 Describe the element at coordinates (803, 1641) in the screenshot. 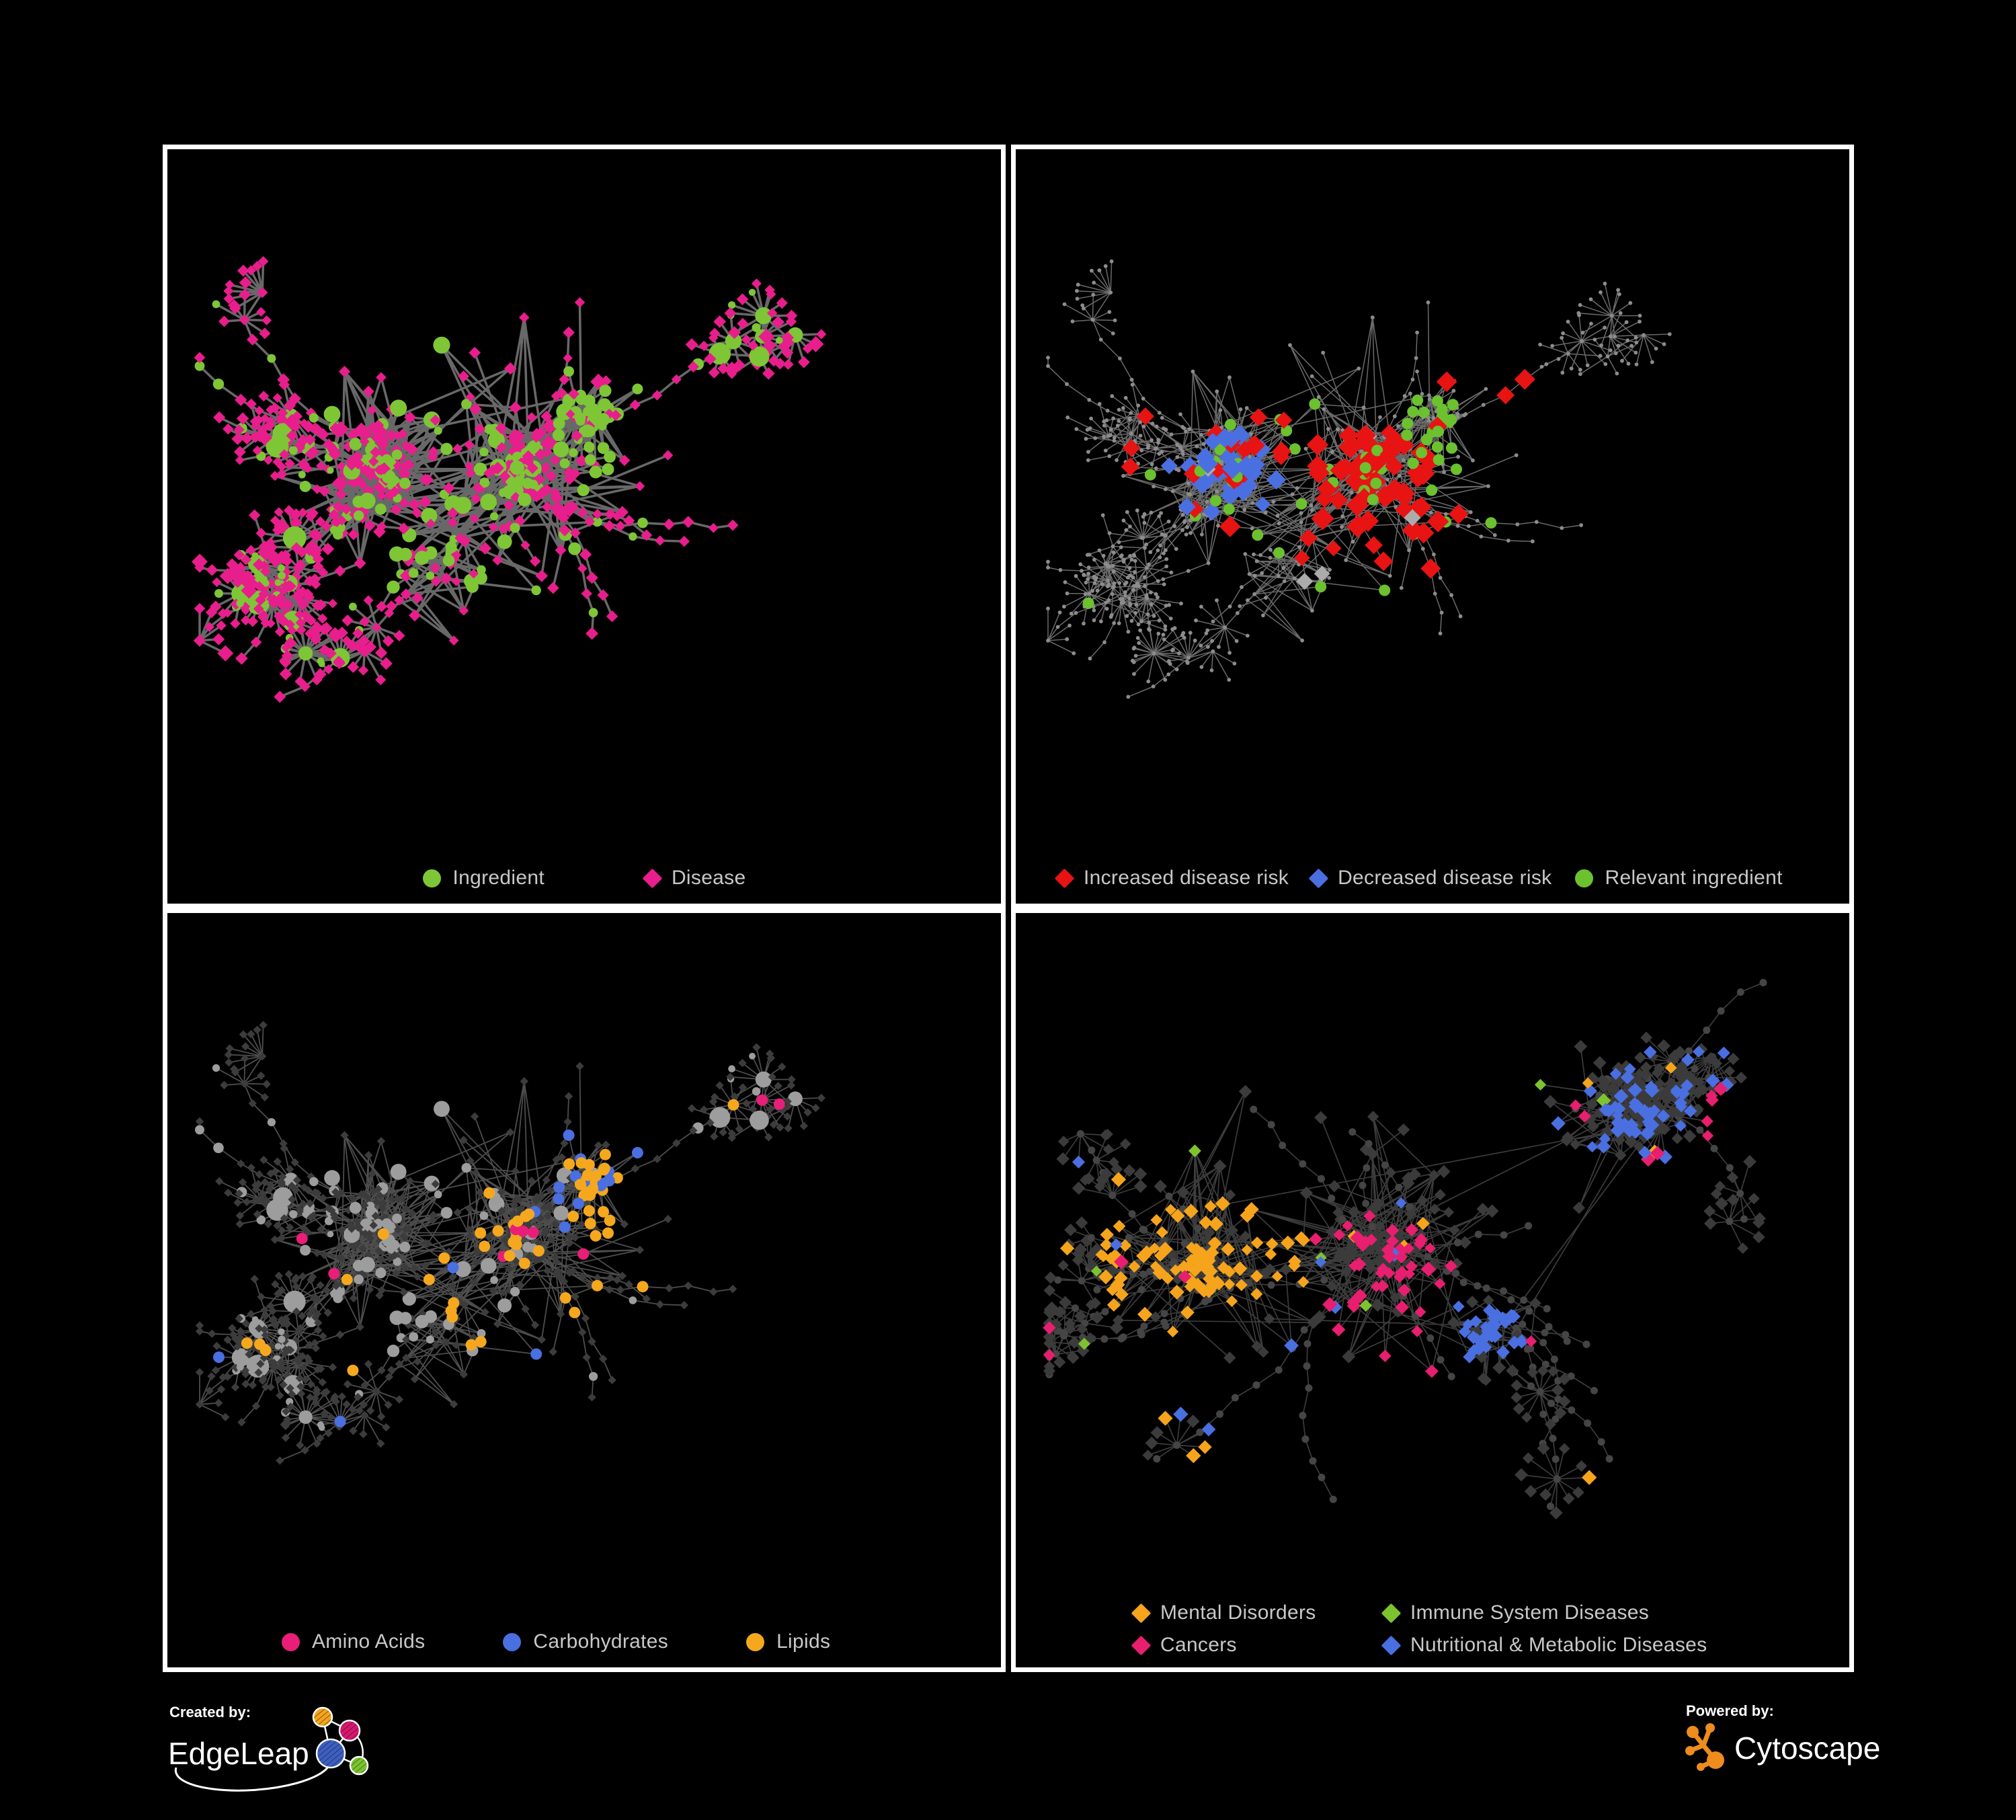

I see `legend-label: Lipids` at that location.